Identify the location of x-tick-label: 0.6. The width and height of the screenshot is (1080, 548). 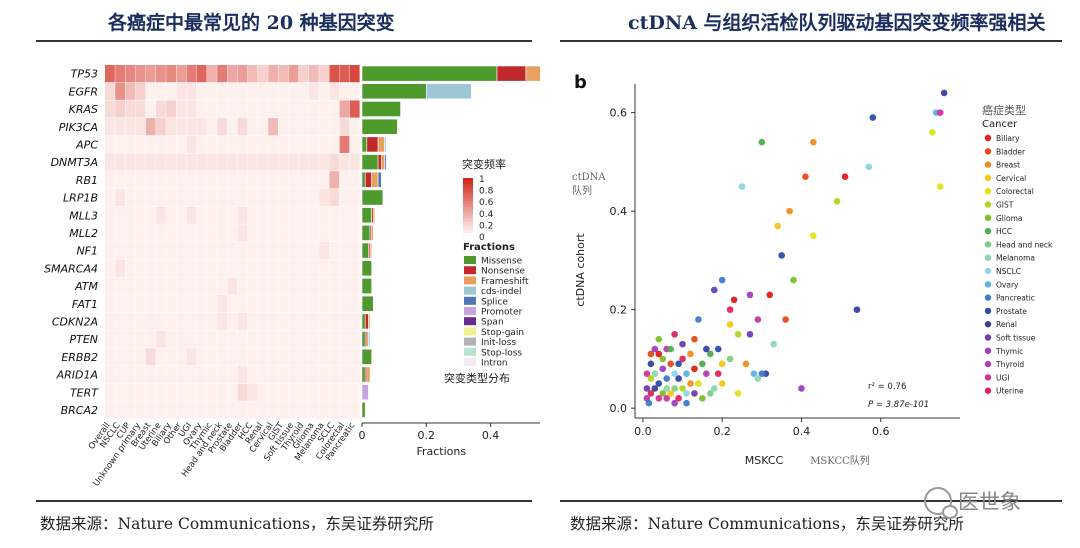
(881, 431).